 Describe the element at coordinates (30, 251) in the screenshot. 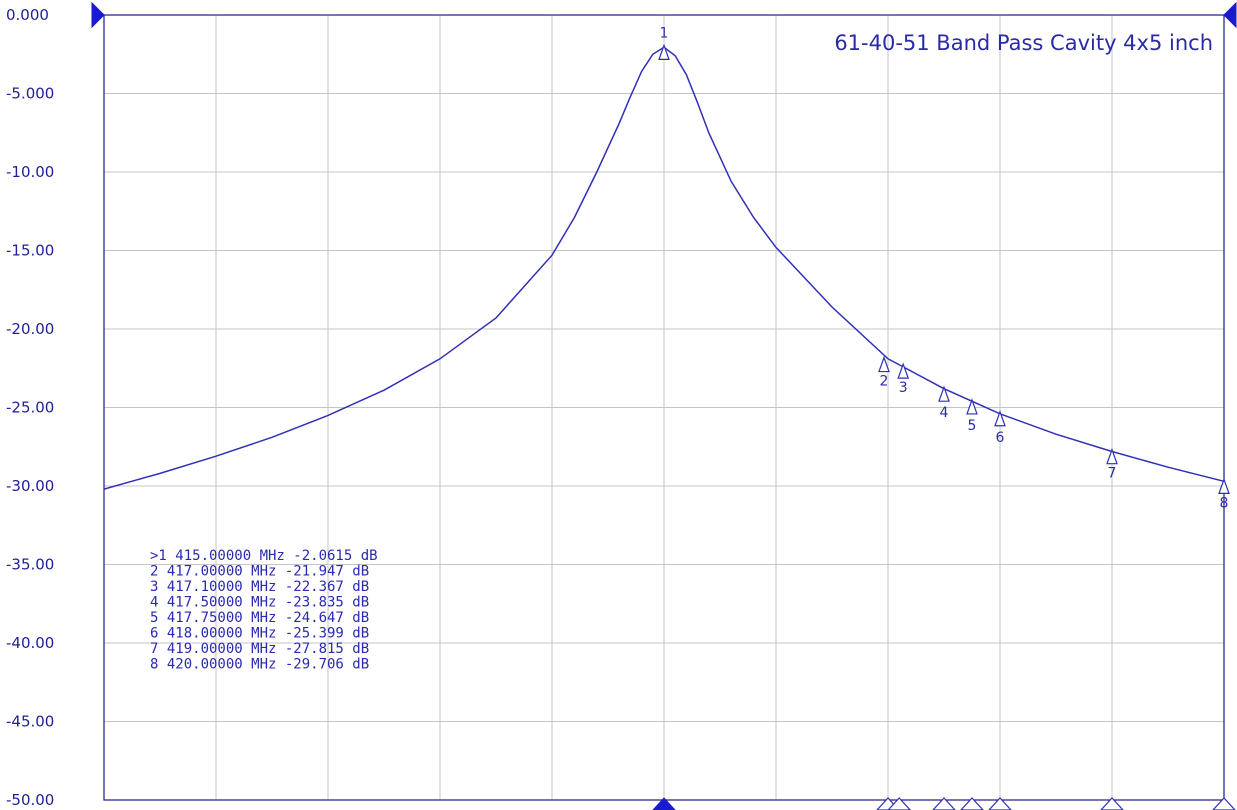

I see `y-tick-label: -15.00` at that location.